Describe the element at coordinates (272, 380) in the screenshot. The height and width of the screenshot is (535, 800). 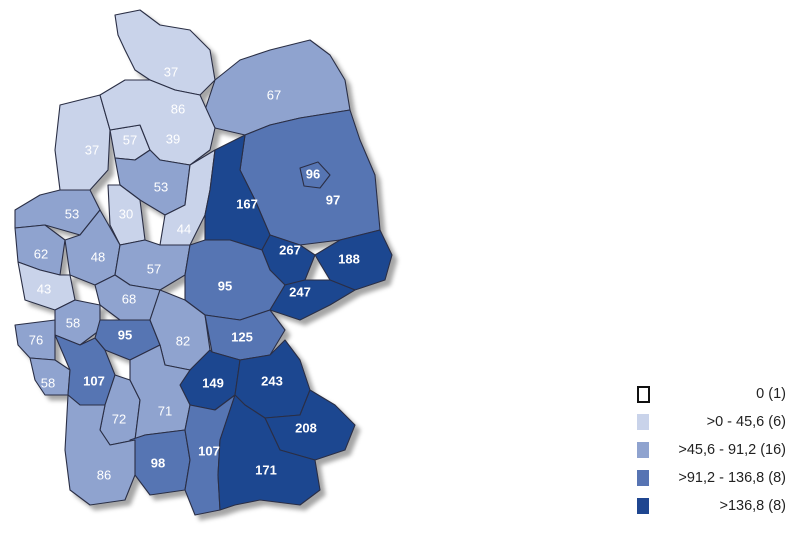
I see `label-243: 243` at that location.